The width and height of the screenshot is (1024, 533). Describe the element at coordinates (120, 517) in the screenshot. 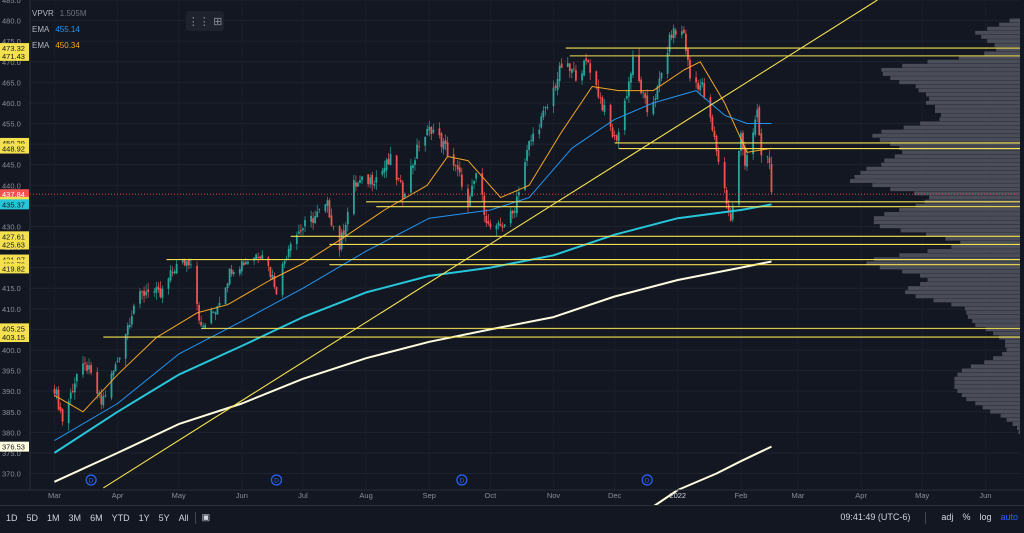

I see `range-button-ytd: YTD` at that location.